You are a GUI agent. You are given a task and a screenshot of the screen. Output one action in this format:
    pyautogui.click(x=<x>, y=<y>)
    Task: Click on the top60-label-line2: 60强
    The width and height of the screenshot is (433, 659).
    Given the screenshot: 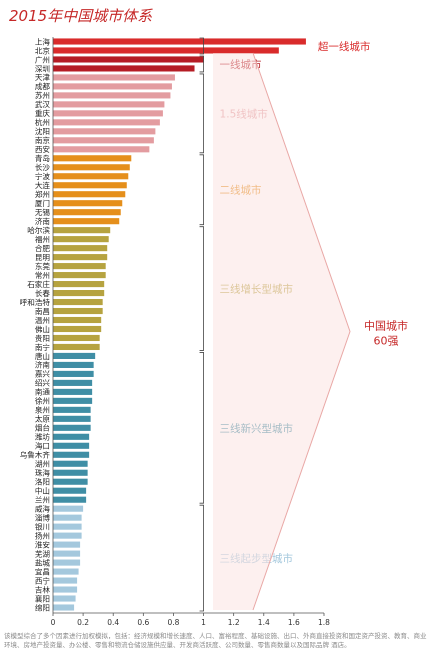 What is the action you would take?
    pyautogui.click(x=386, y=340)
    